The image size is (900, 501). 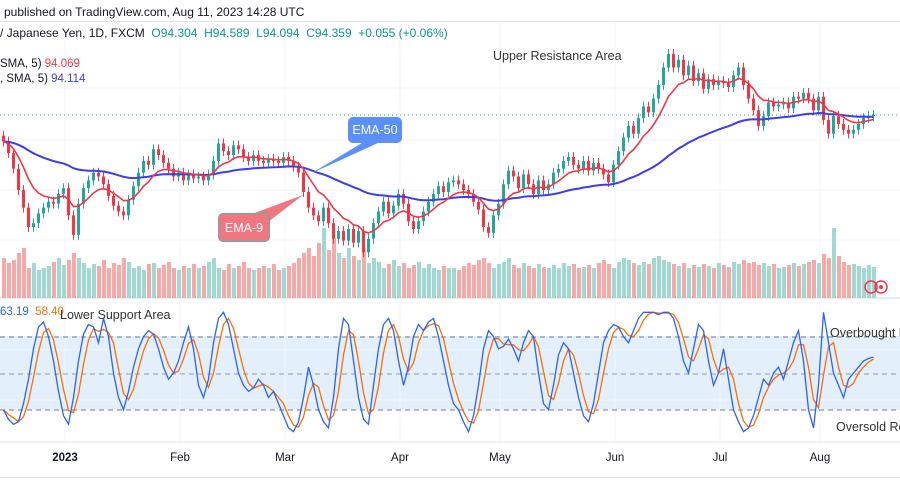 What do you see at coordinates (21, 64) in the screenshot?
I see `ema-9-legend-label: SMA, 5)` at bounding box center [21, 64].